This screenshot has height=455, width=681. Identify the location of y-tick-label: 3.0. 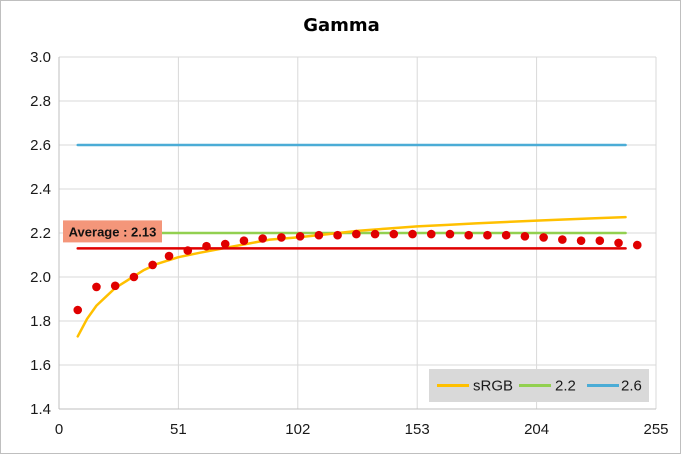
(40, 57).